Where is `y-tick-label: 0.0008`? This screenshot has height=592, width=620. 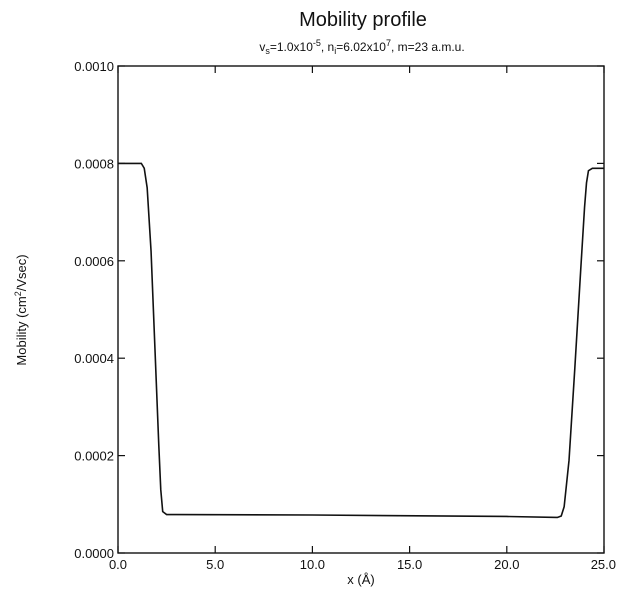
y-tick-label: 0.0008 is located at coordinates (94, 163).